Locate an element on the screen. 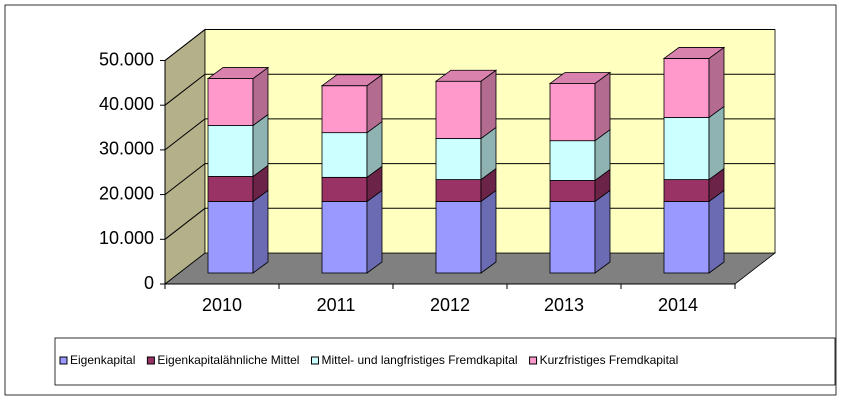 This screenshot has width=841, height=401. x-tick-label: 2011 is located at coordinates (336, 305).